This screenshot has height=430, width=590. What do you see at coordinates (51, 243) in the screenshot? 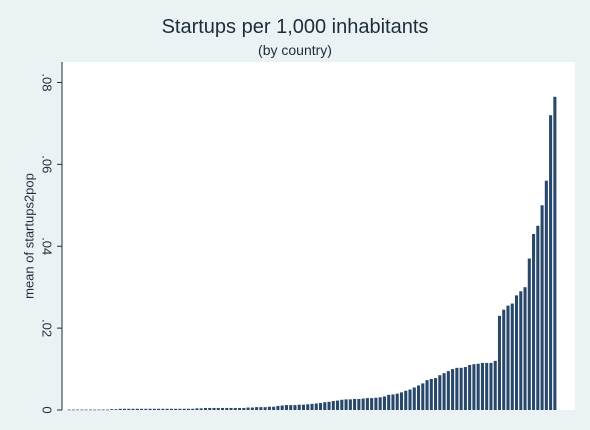
I see `y-axis-ticks: 0 .02 .04 .06 .08` at bounding box center [51, 243].